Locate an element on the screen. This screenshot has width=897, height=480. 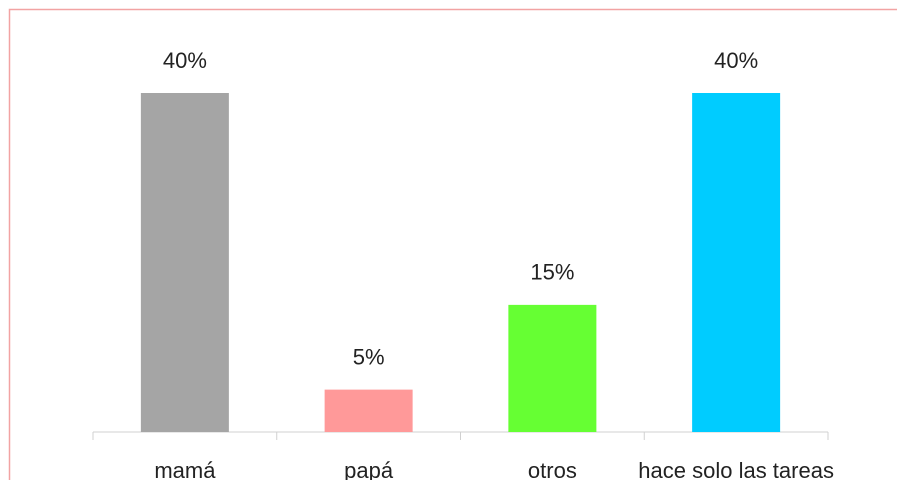
data-label: 15% is located at coordinates (552, 272).